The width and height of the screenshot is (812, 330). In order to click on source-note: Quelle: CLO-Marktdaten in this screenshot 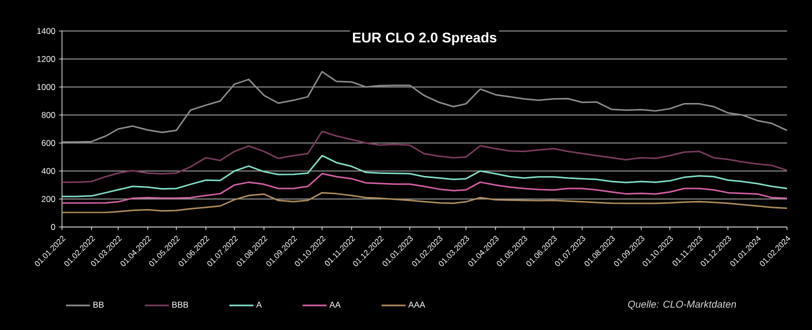, I will do `click(682, 305)`.